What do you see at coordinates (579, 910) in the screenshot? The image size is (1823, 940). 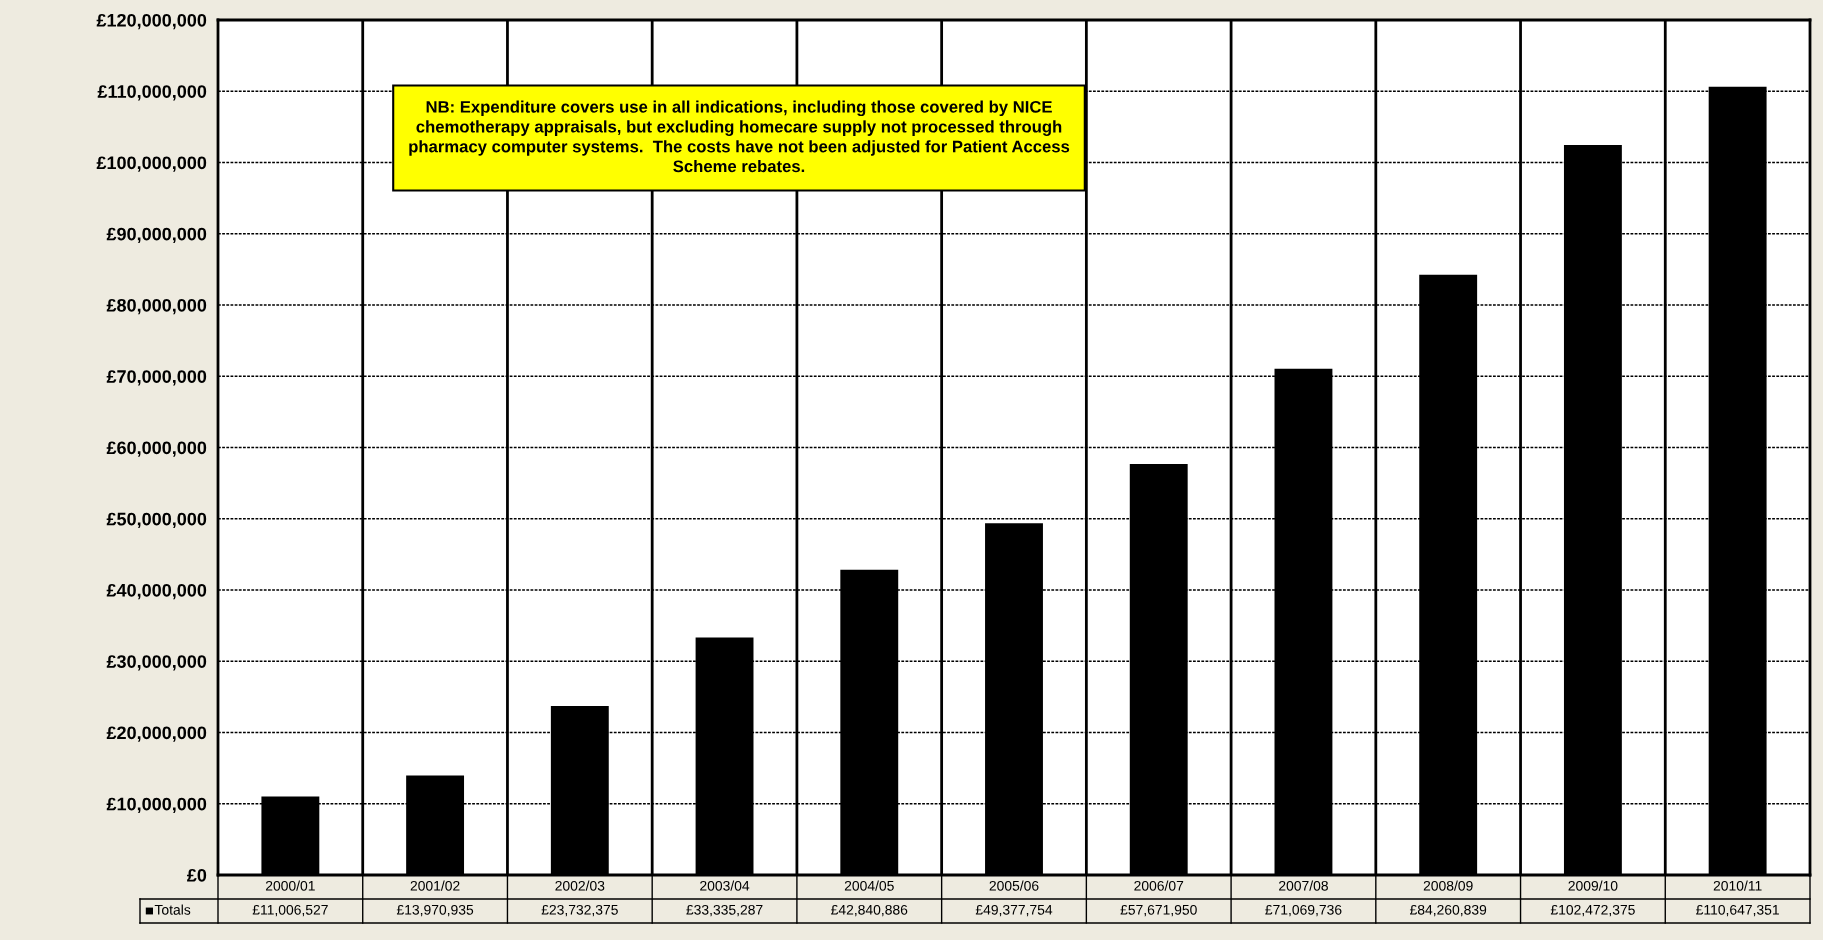 I see `data-label: £23,732,375` at bounding box center [579, 910].